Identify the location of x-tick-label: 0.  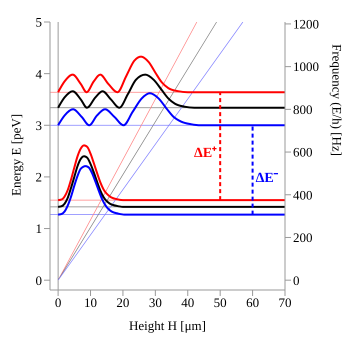
(58, 302).